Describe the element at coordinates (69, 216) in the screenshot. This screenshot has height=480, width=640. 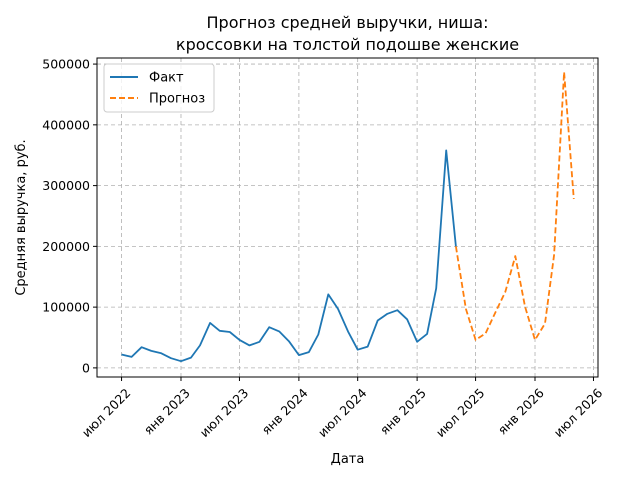
I see `y-axis: 0 100000 200000 300000 400000 500000` at that location.